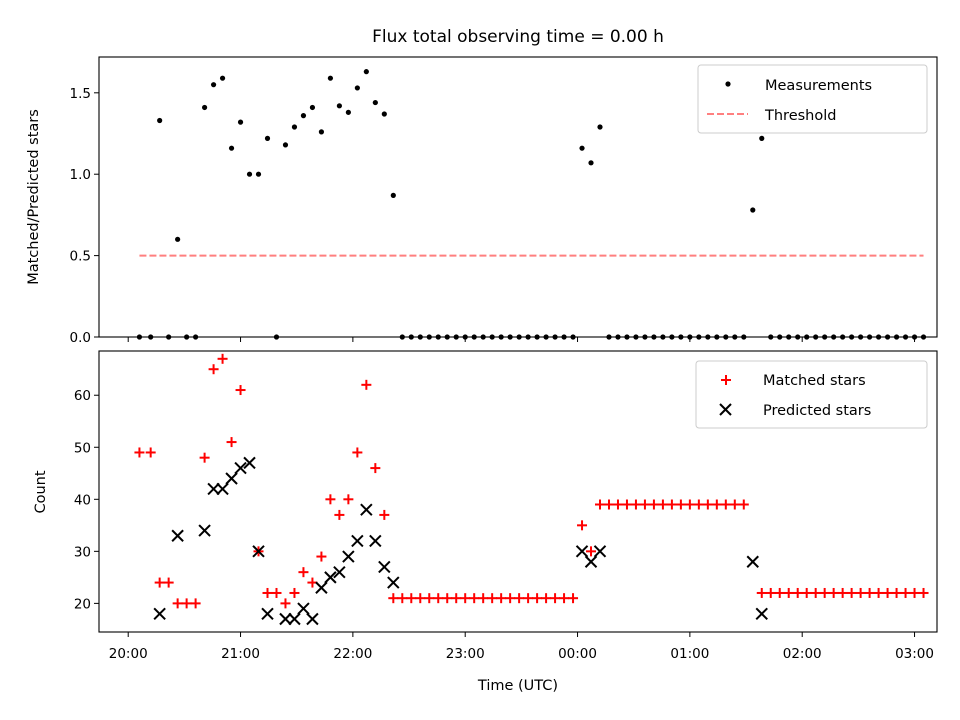 The width and height of the screenshot is (960, 720). Describe the element at coordinates (82, 396) in the screenshot. I see `bottom-y-tick-label: 60` at that location.